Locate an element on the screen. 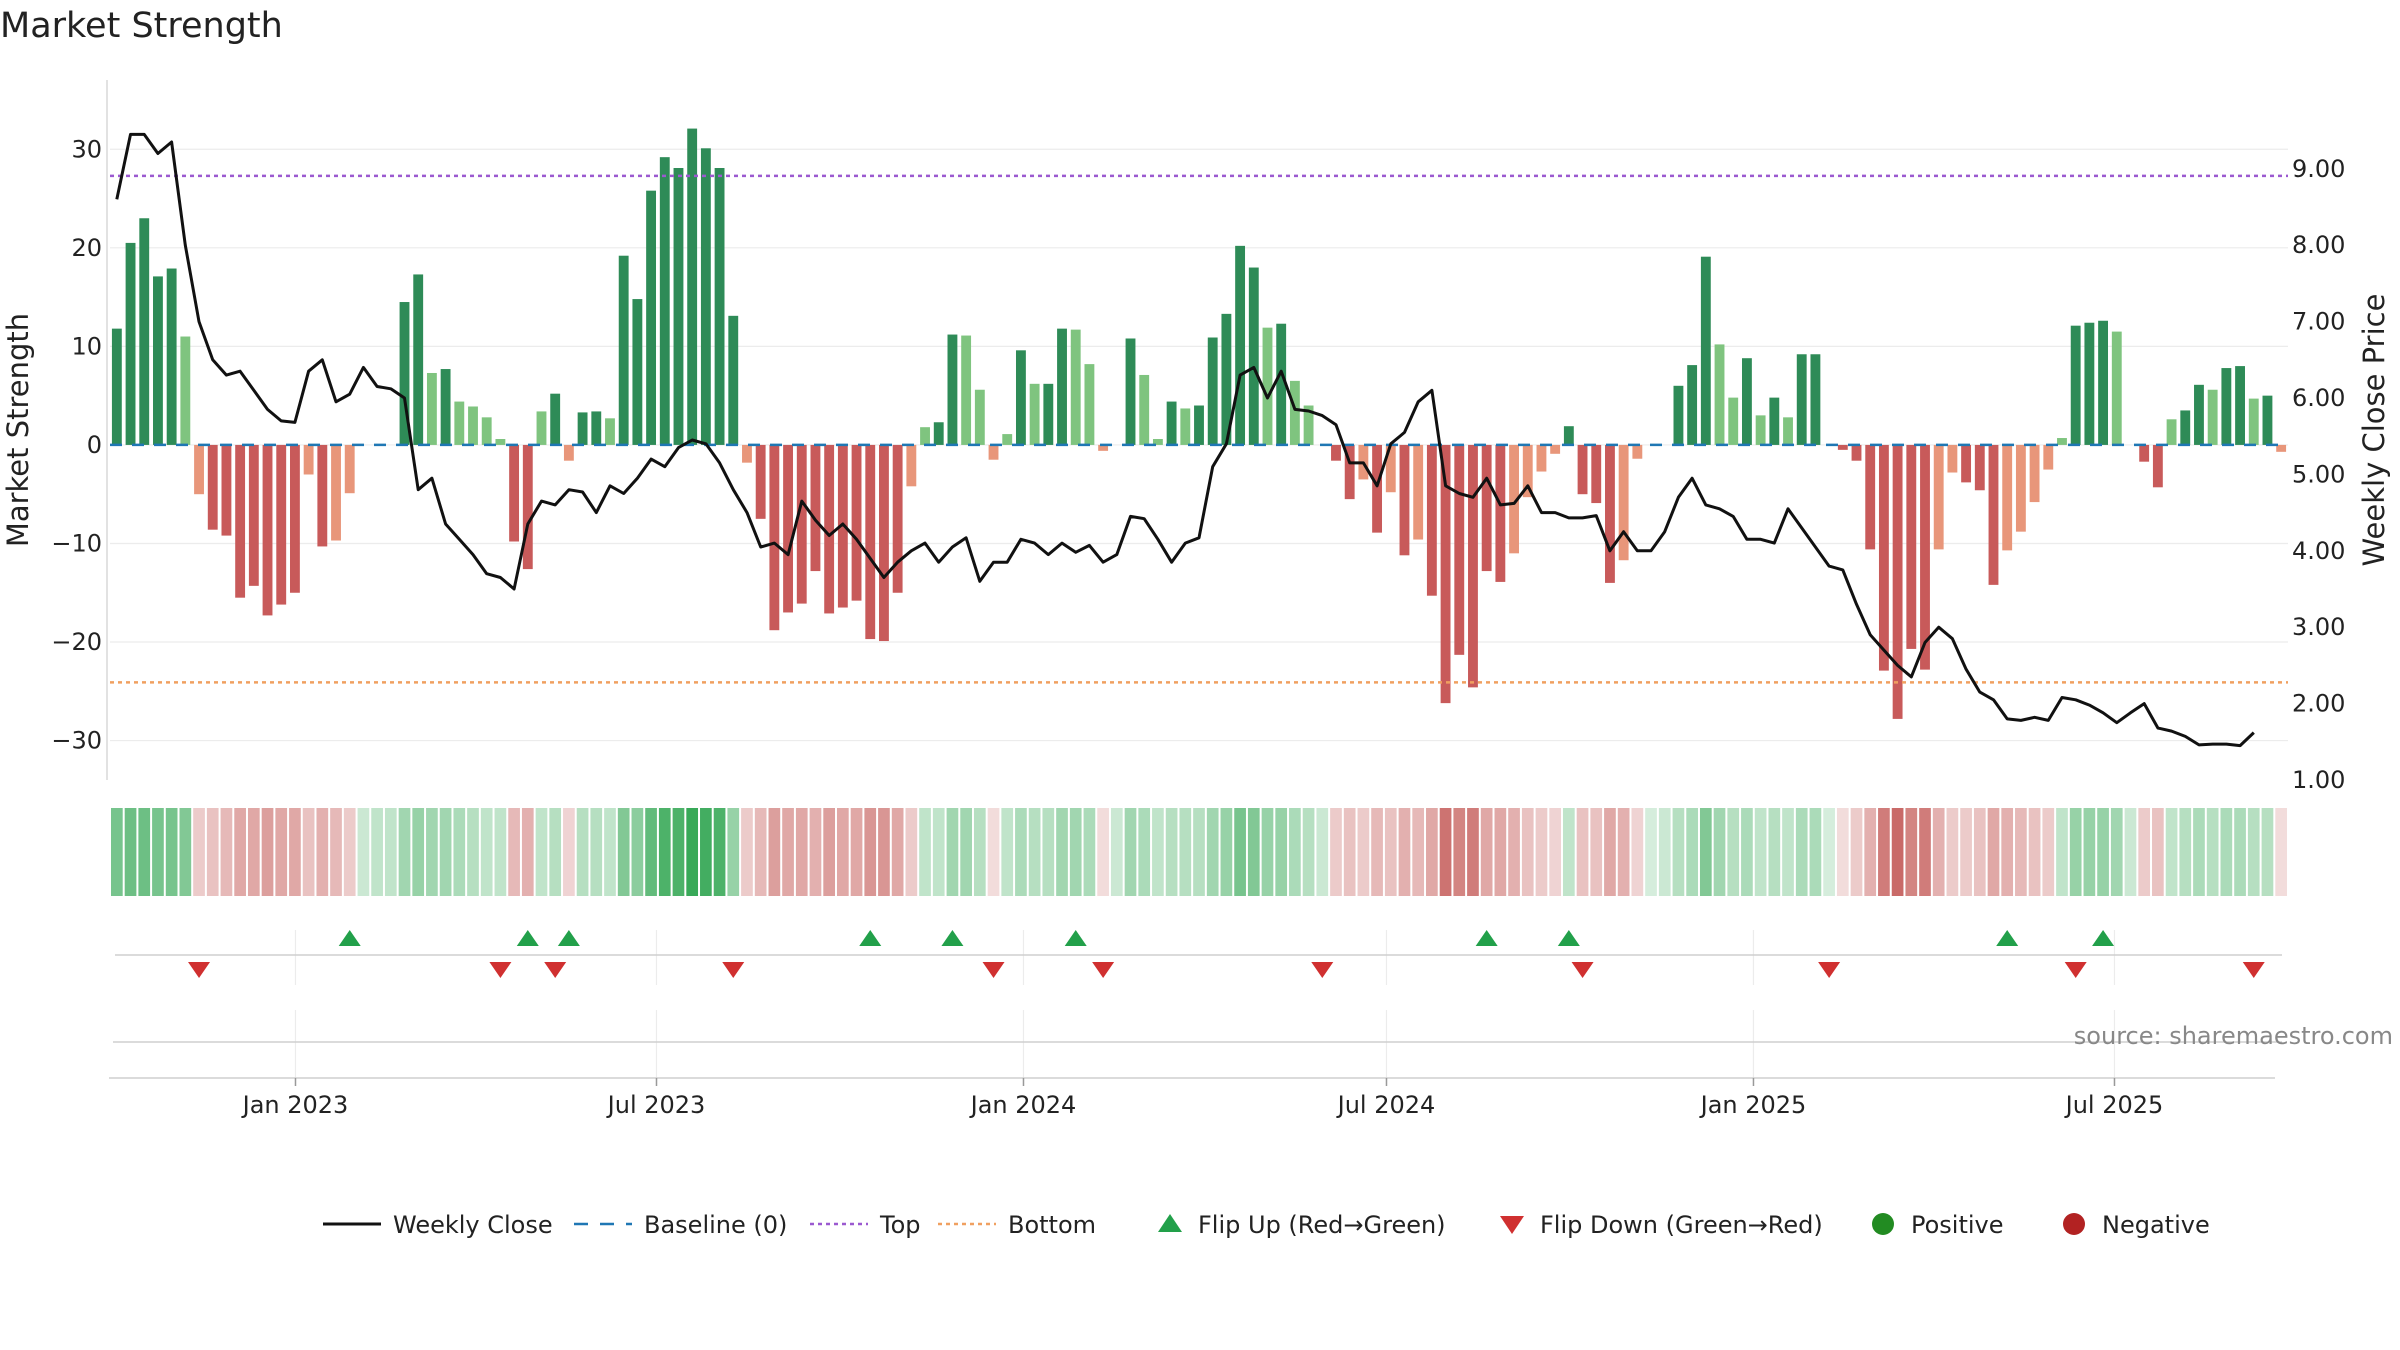 The height and width of the screenshot is (1350, 2400). y2-tick-label: 7.00 is located at coordinates (2318, 322).